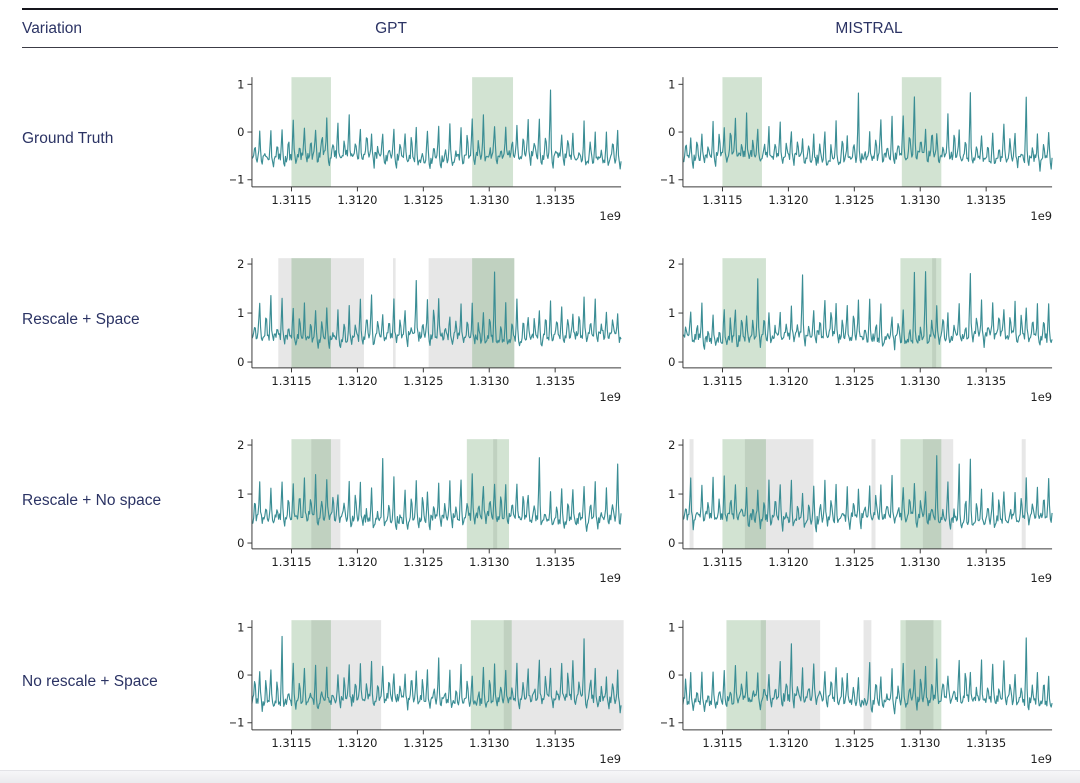 This screenshot has width=1080, height=783. Describe the element at coordinates (92, 500) in the screenshot. I see `row-label-rescale-no-space: Rescale + No space` at that location.